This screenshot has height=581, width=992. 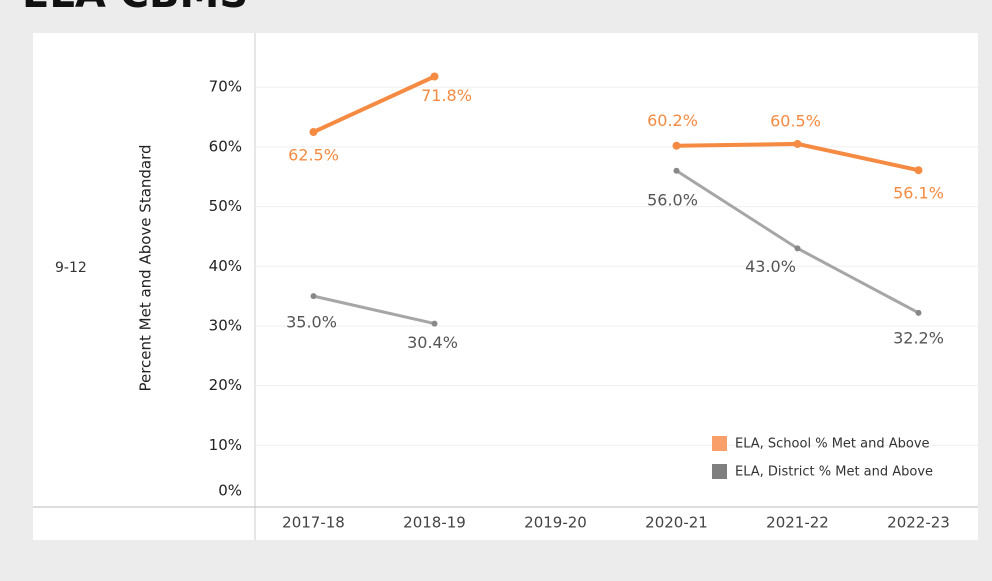 I want to click on x-tick-label: 2017-18, so click(x=313, y=523).